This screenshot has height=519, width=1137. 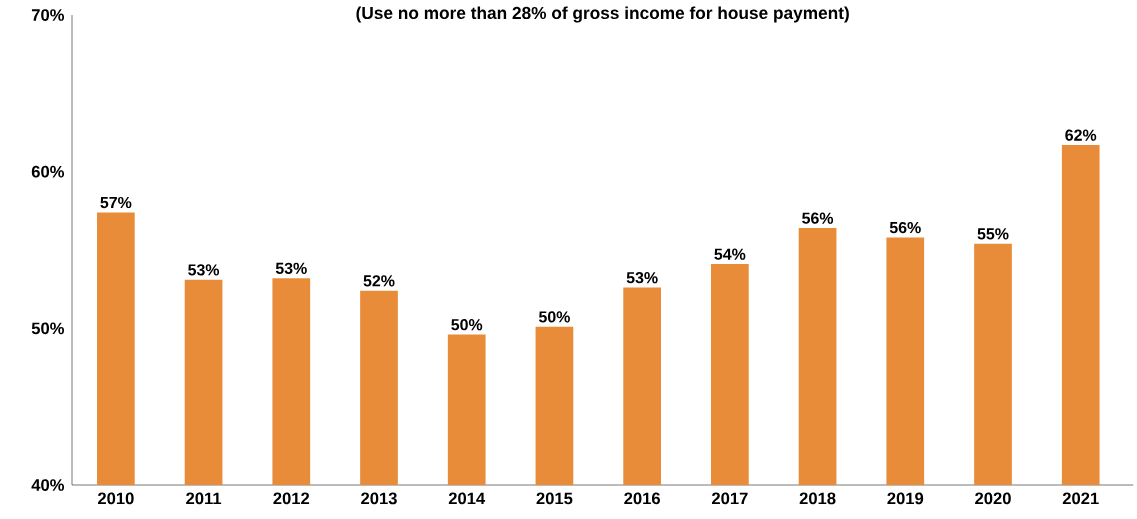 What do you see at coordinates (467, 498) in the screenshot?
I see `x-tick-label: 2014` at bounding box center [467, 498].